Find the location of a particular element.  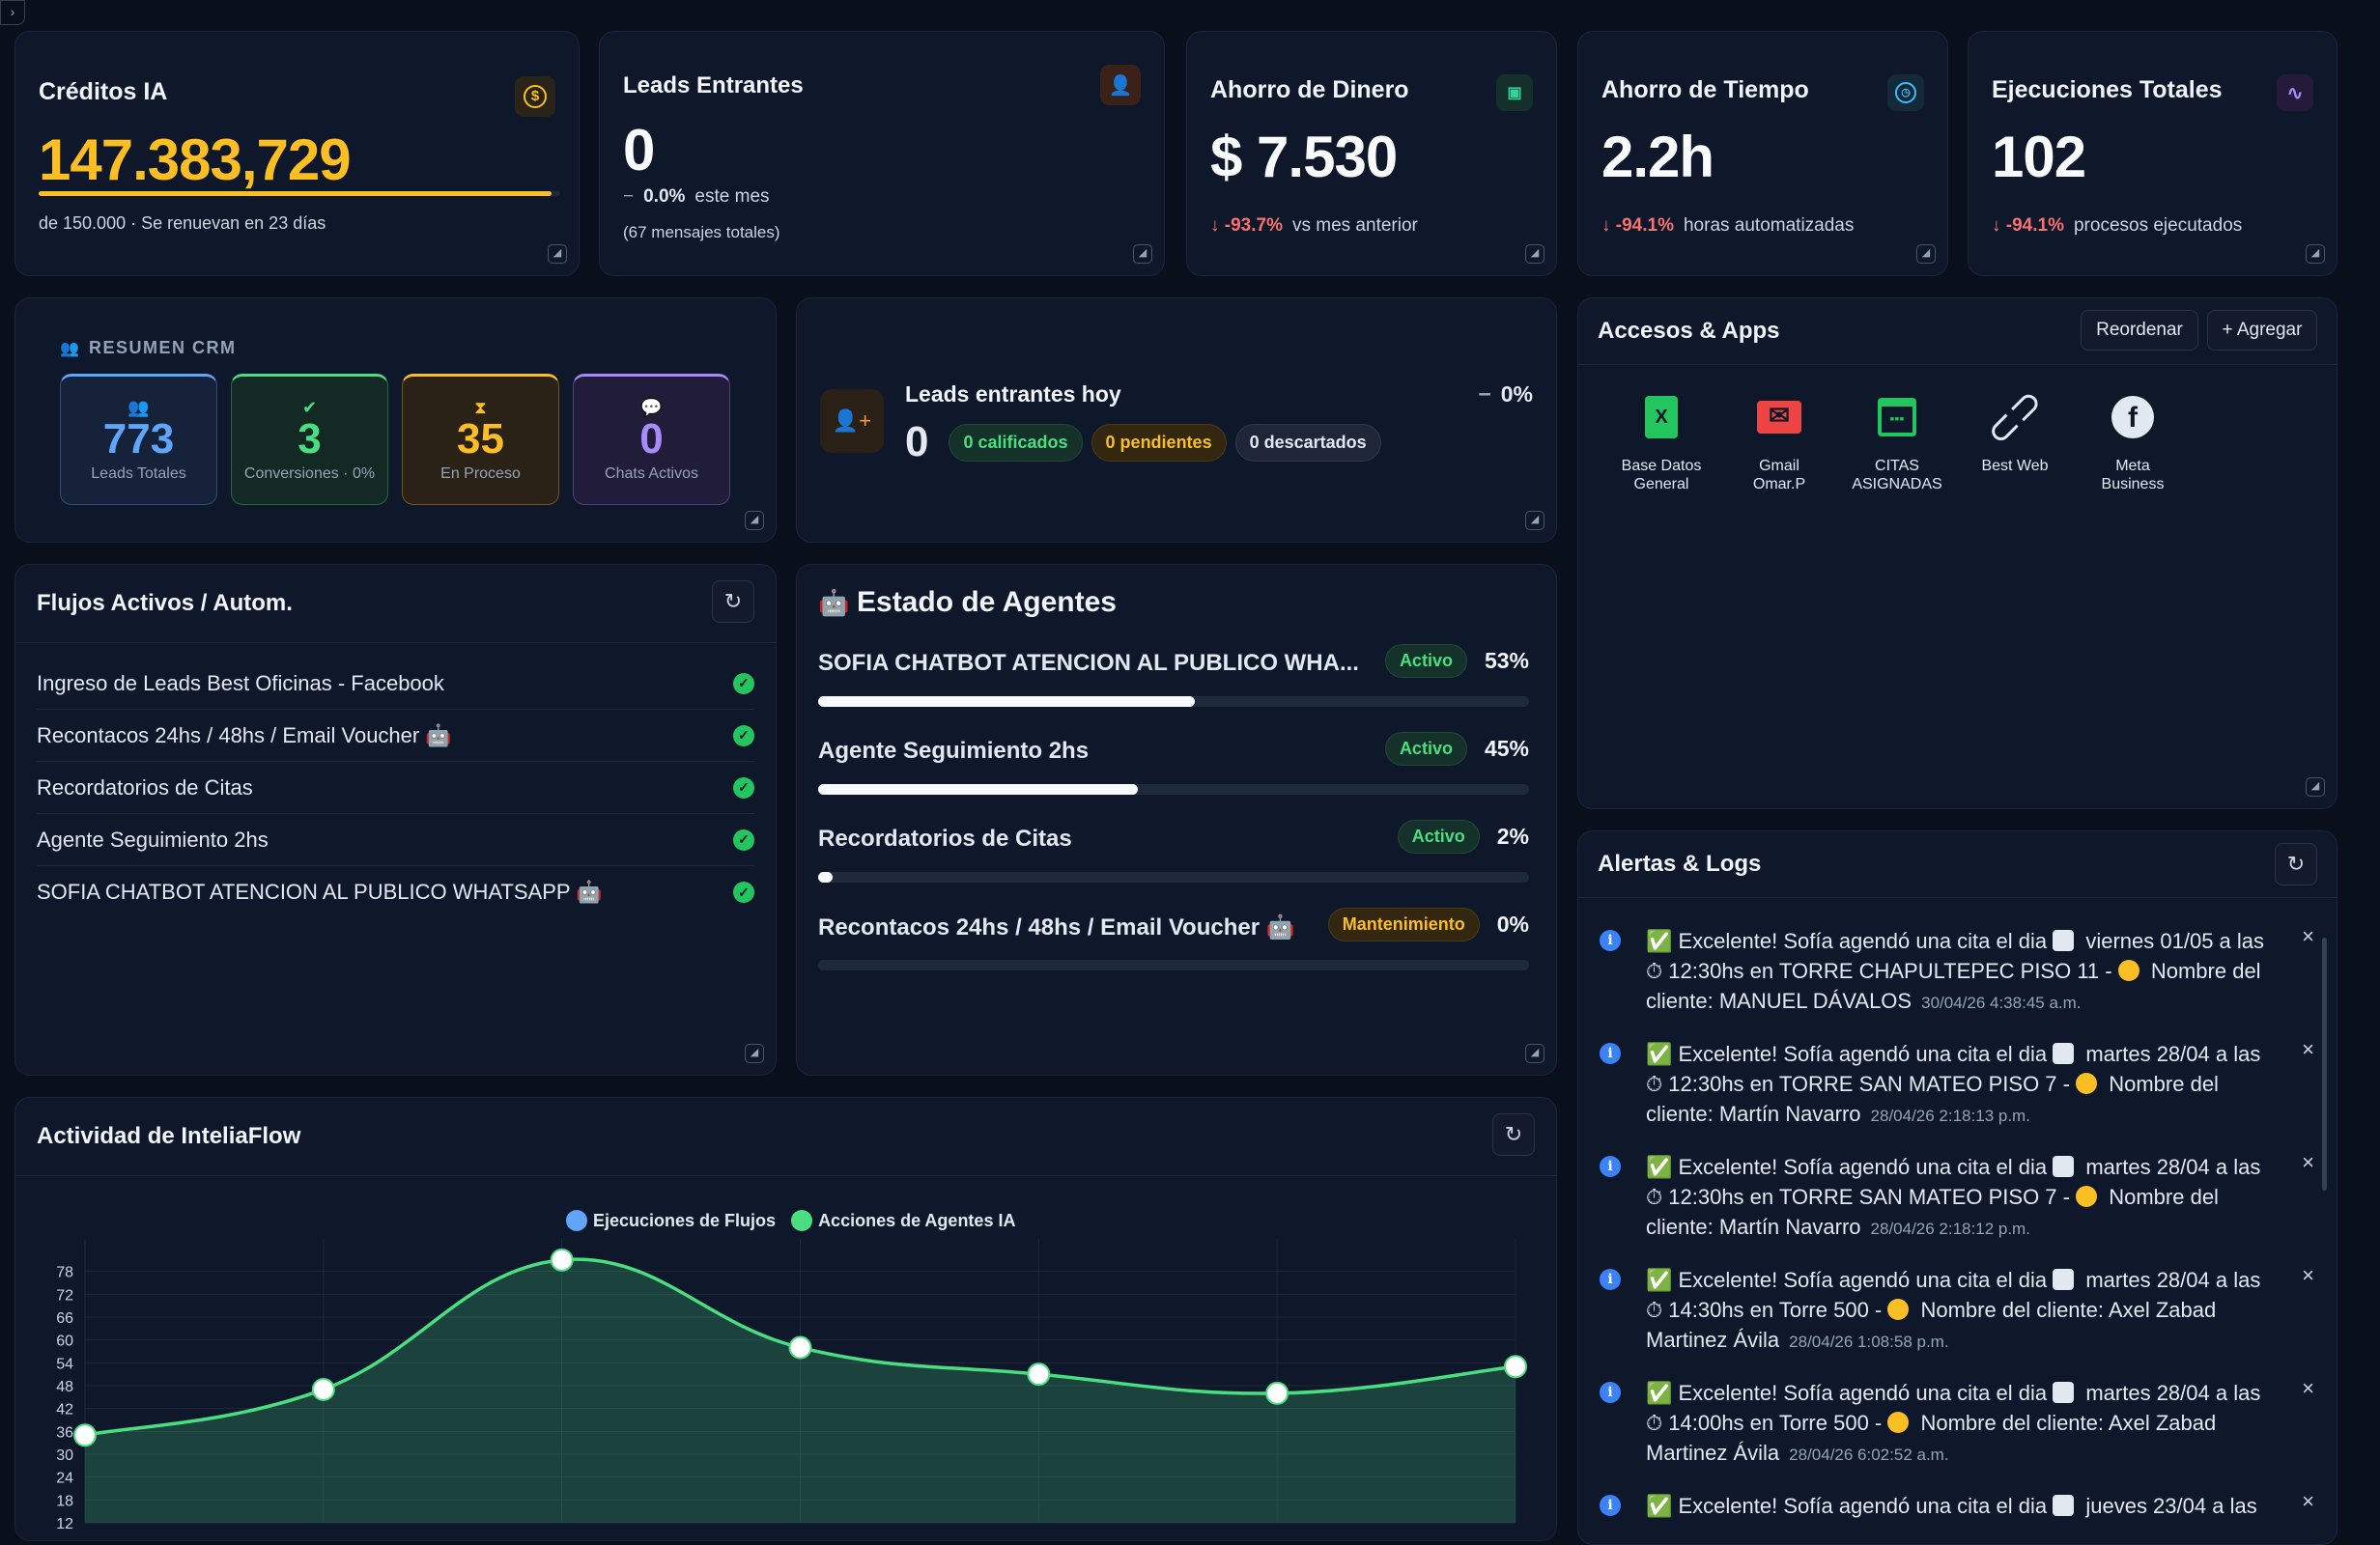

dinero-change: ↓ -93.7% vs mes anterior is located at coordinates (1314, 225).